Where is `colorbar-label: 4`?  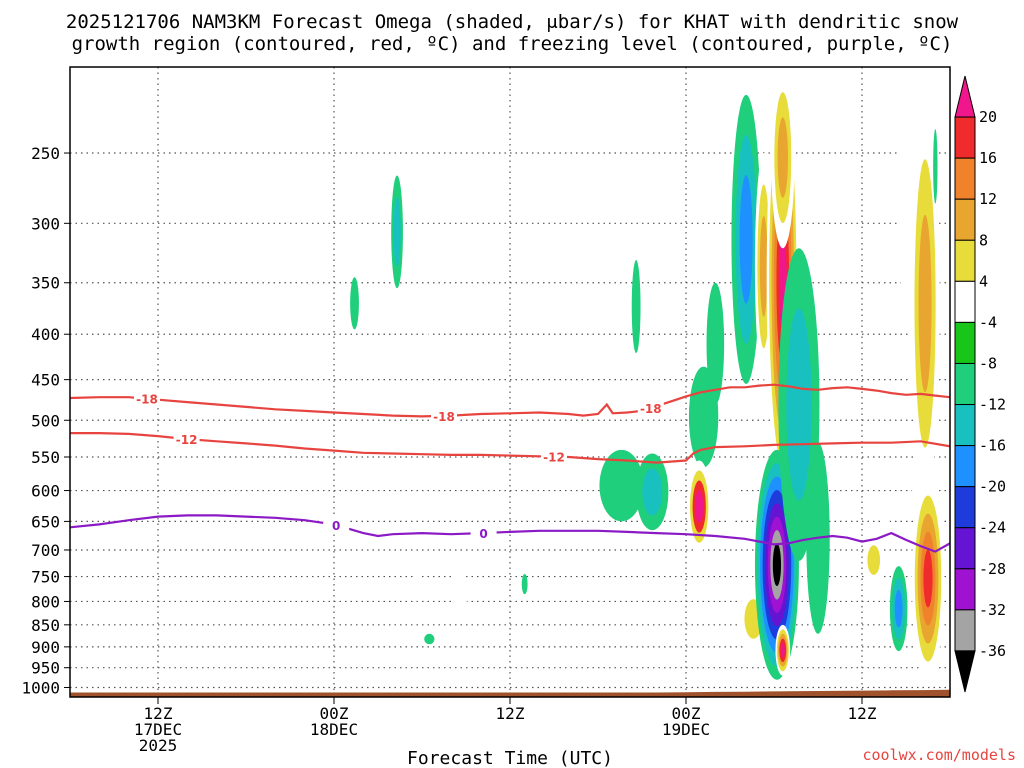 colorbar-label: 4 is located at coordinates (983, 281).